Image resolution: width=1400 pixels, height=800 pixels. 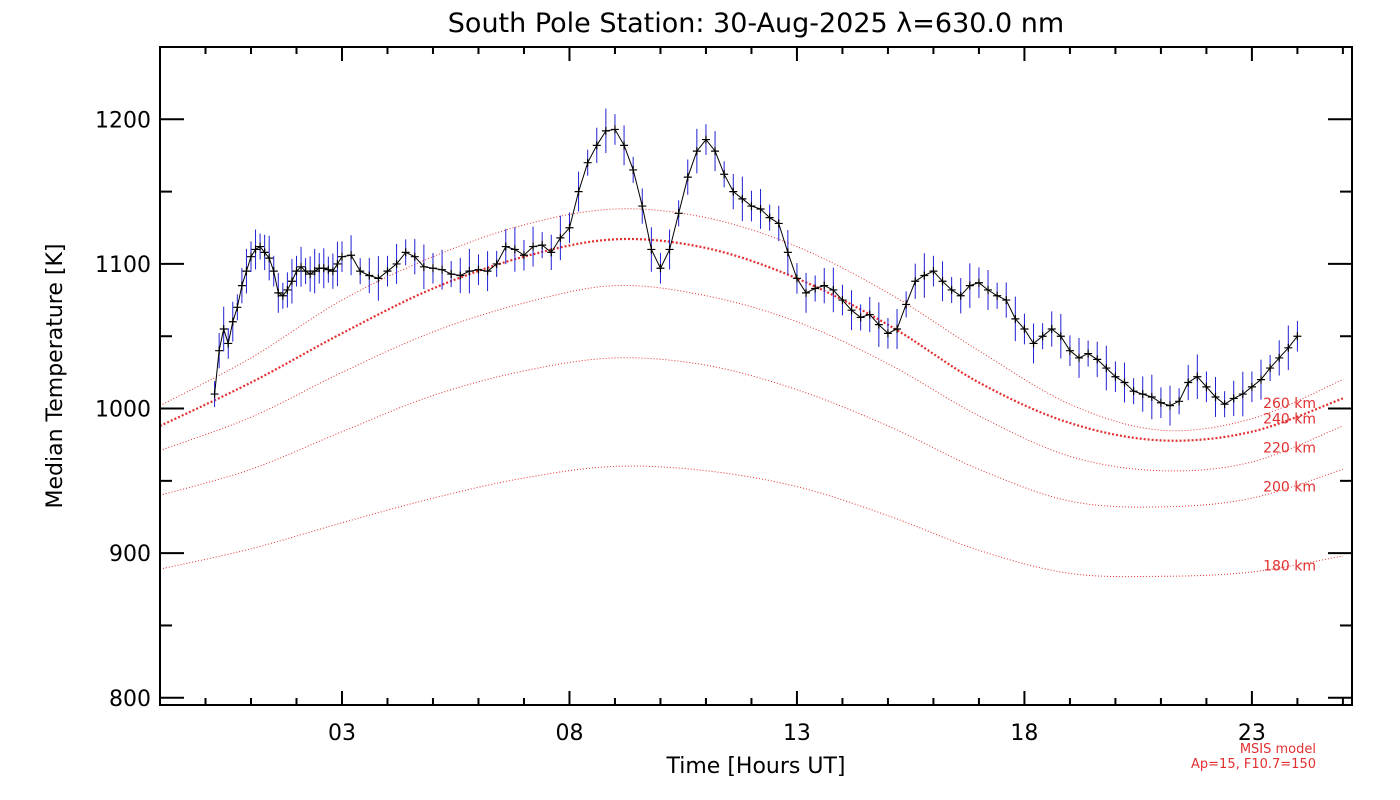 I want to click on altitude-label: 260 km, so click(x=1289, y=404).